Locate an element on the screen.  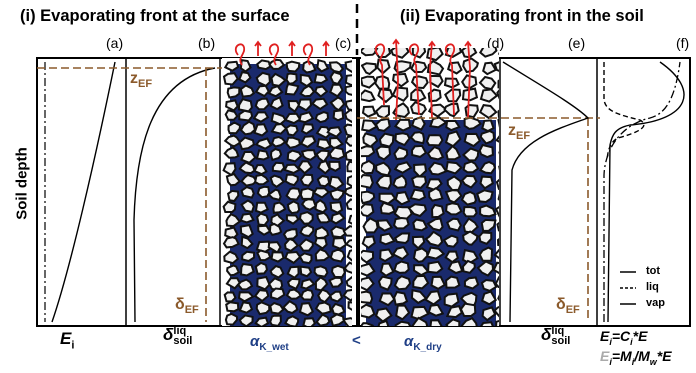
eq1-sub2: i is located at coordinates (631, 341).